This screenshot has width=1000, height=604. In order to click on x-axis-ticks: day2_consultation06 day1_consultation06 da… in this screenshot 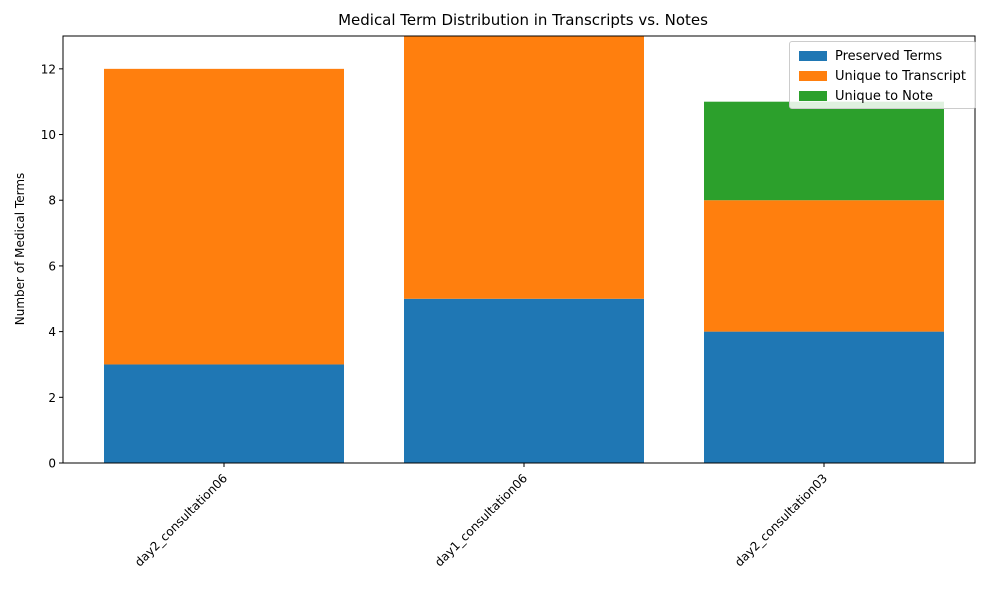, I will do `click(481, 516)`.